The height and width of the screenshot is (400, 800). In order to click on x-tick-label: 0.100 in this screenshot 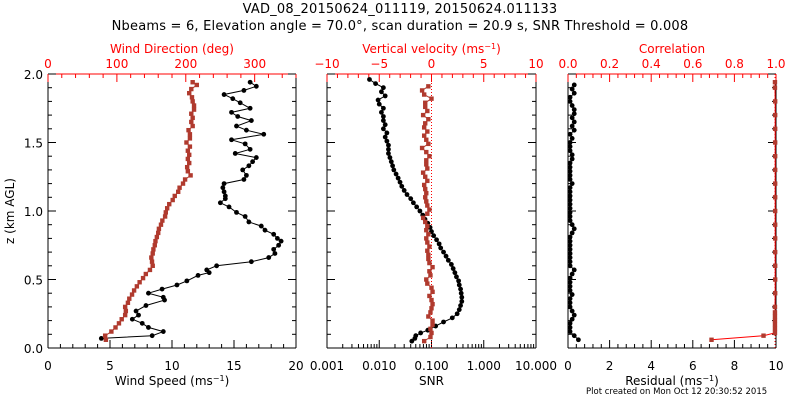, I will do `click(431, 366)`.